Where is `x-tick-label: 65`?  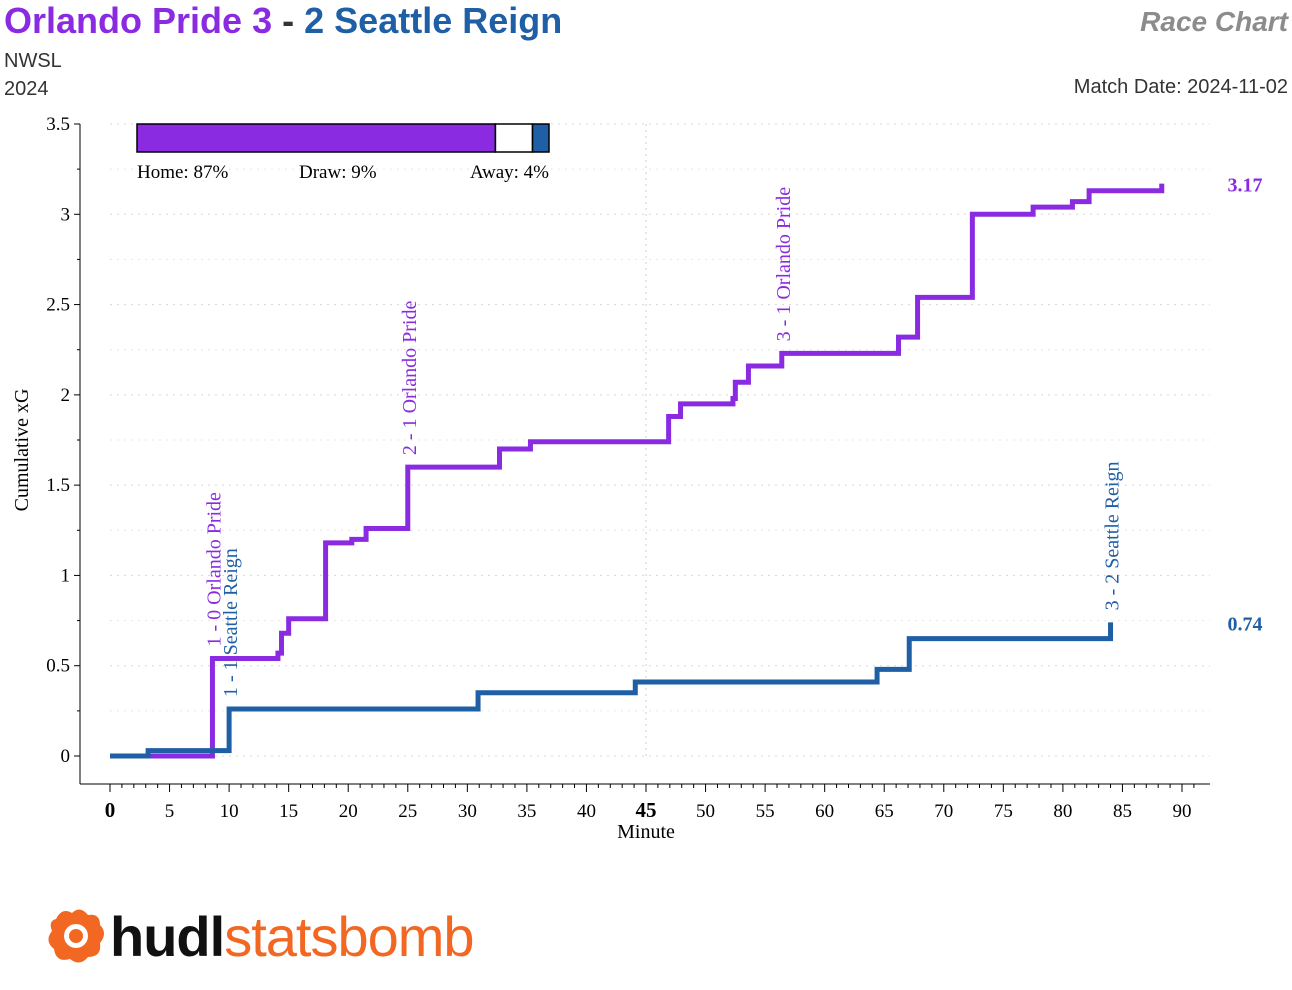 x-tick-label: 65 is located at coordinates (884, 811).